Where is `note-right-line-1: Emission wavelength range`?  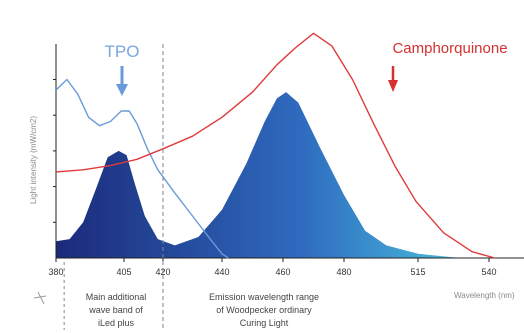
note-right-line-1: Emission wavelength range is located at coordinates (264, 297).